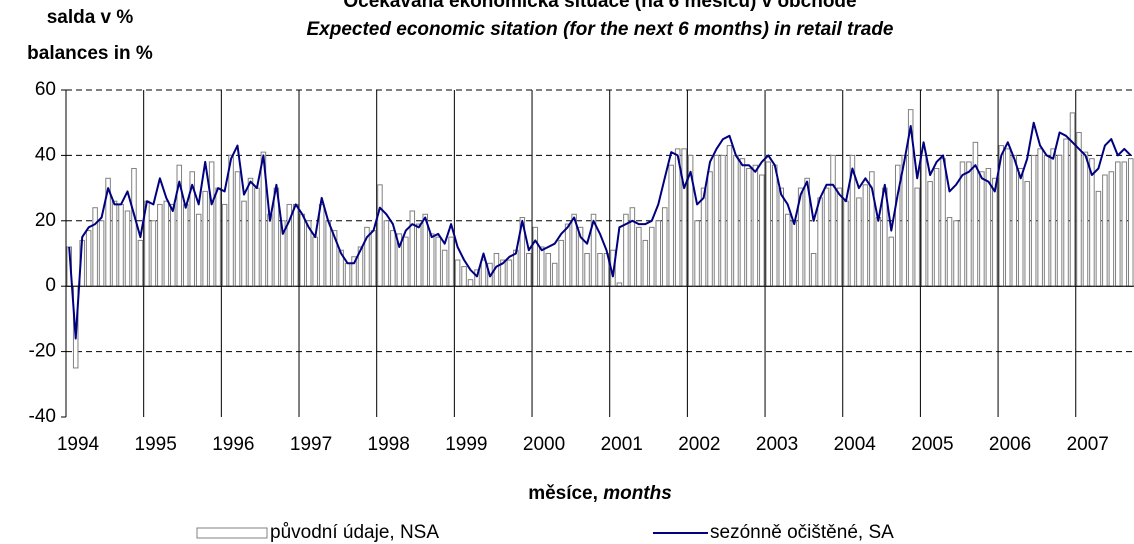 Image resolution: width=1134 pixels, height=544 pixels. What do you see at coordinates (600, 493) in the screenshot?
I see `x-axis-label: měsíce, months` at bounding box center [600, 493].